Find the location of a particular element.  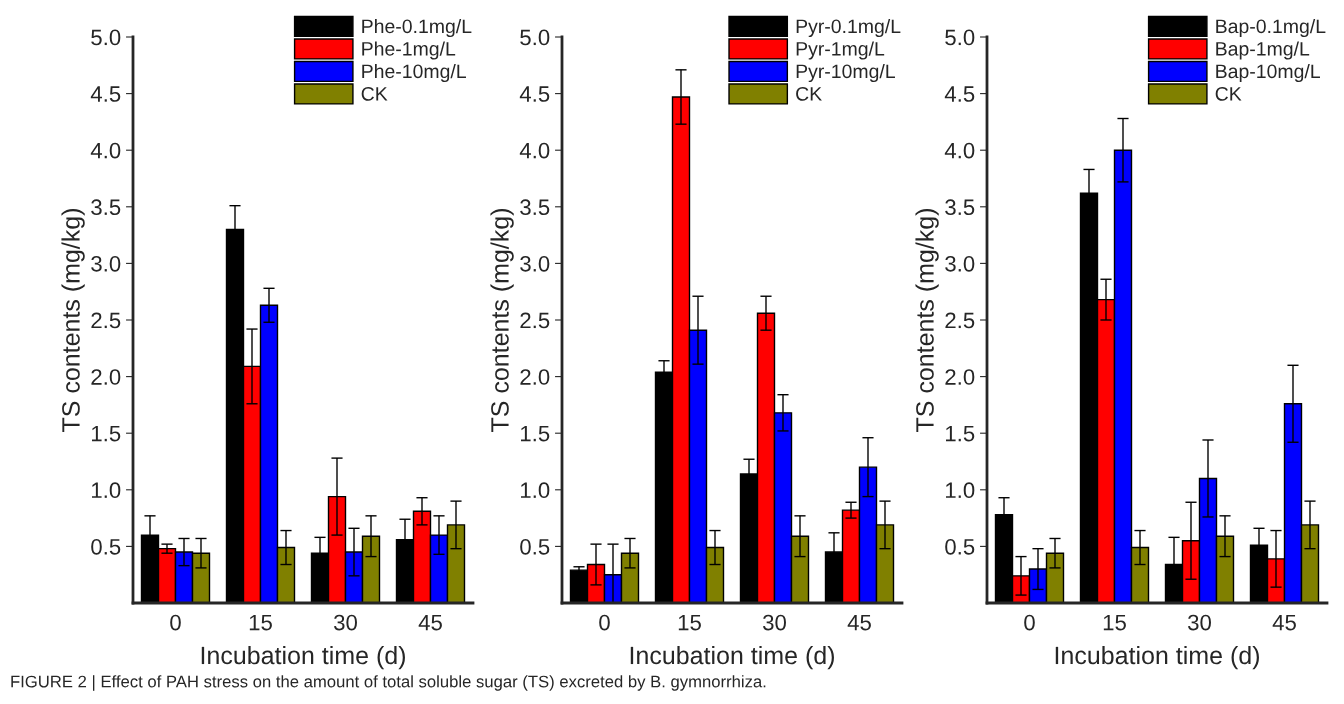

legend-label: Pyr-1mg/L is located at coordinates (840, 50).